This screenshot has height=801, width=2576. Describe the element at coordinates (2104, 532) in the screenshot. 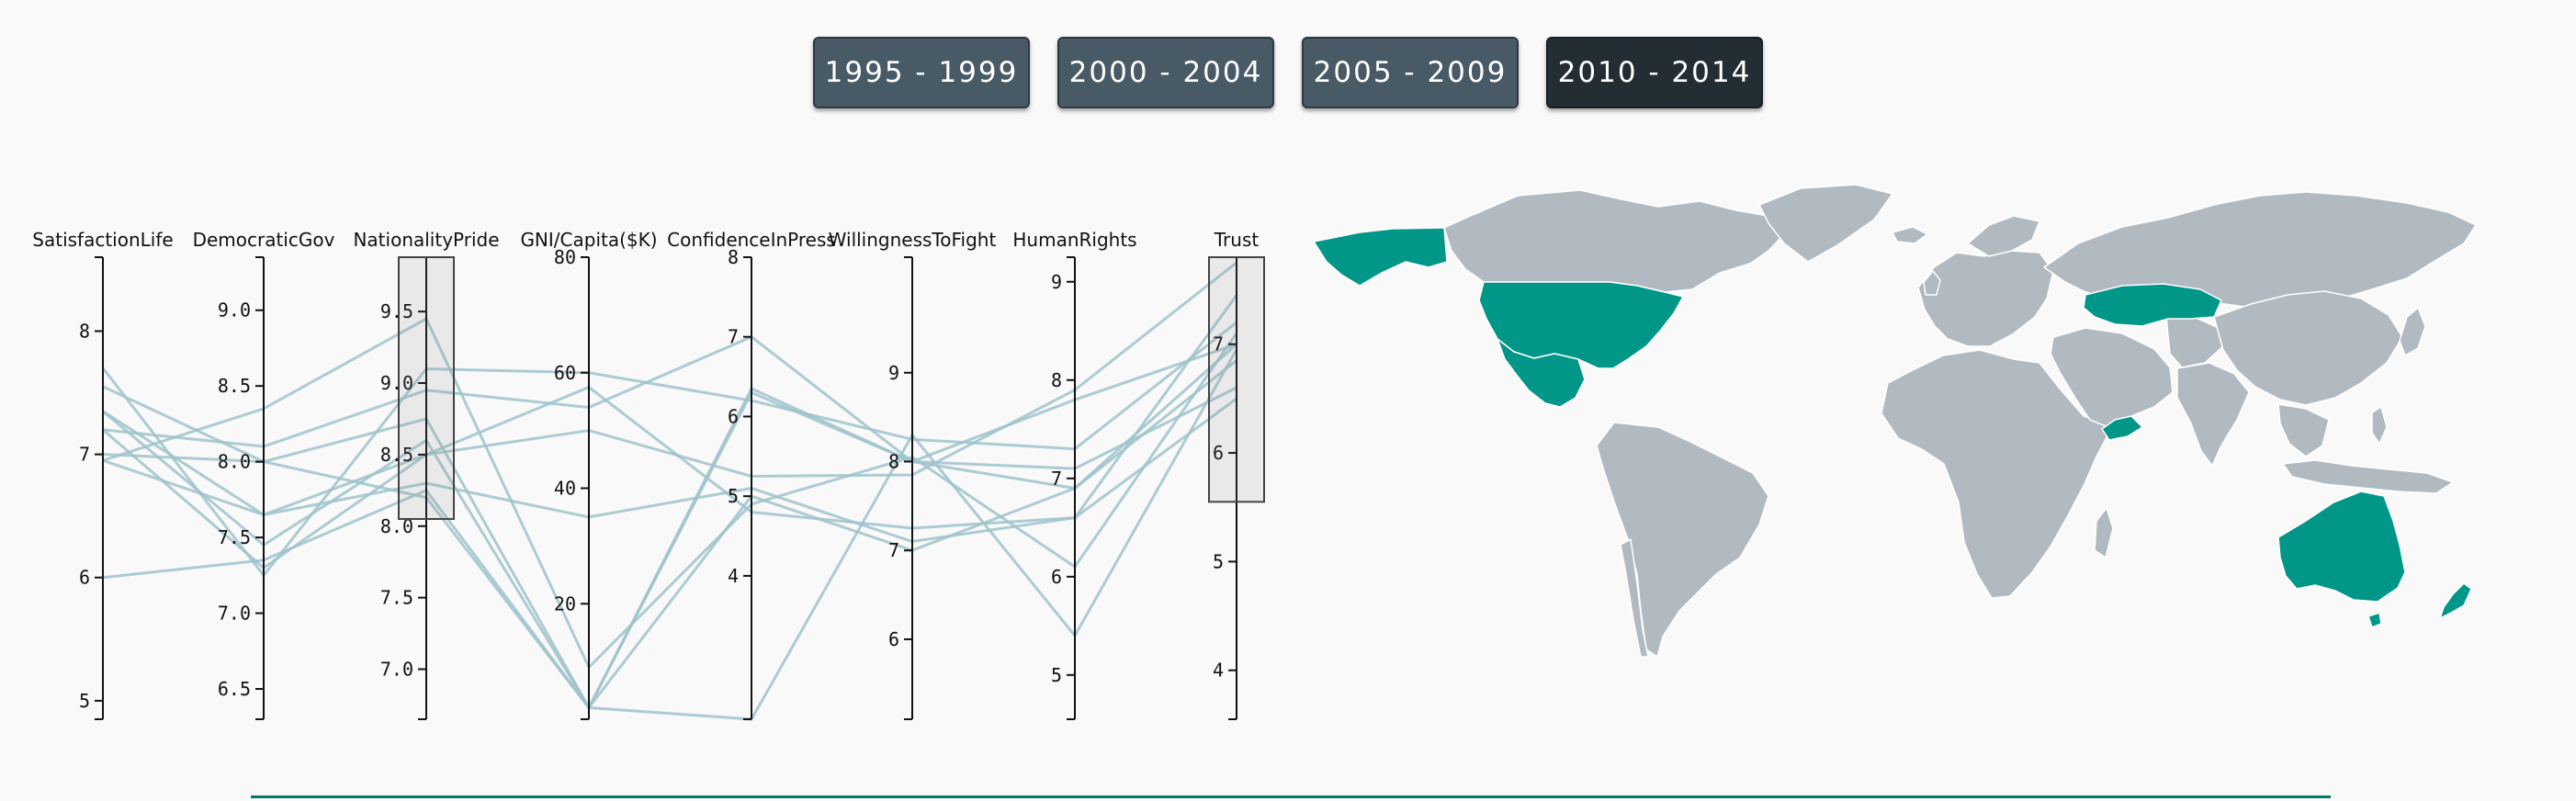

I see `country-madagascar` at that location.